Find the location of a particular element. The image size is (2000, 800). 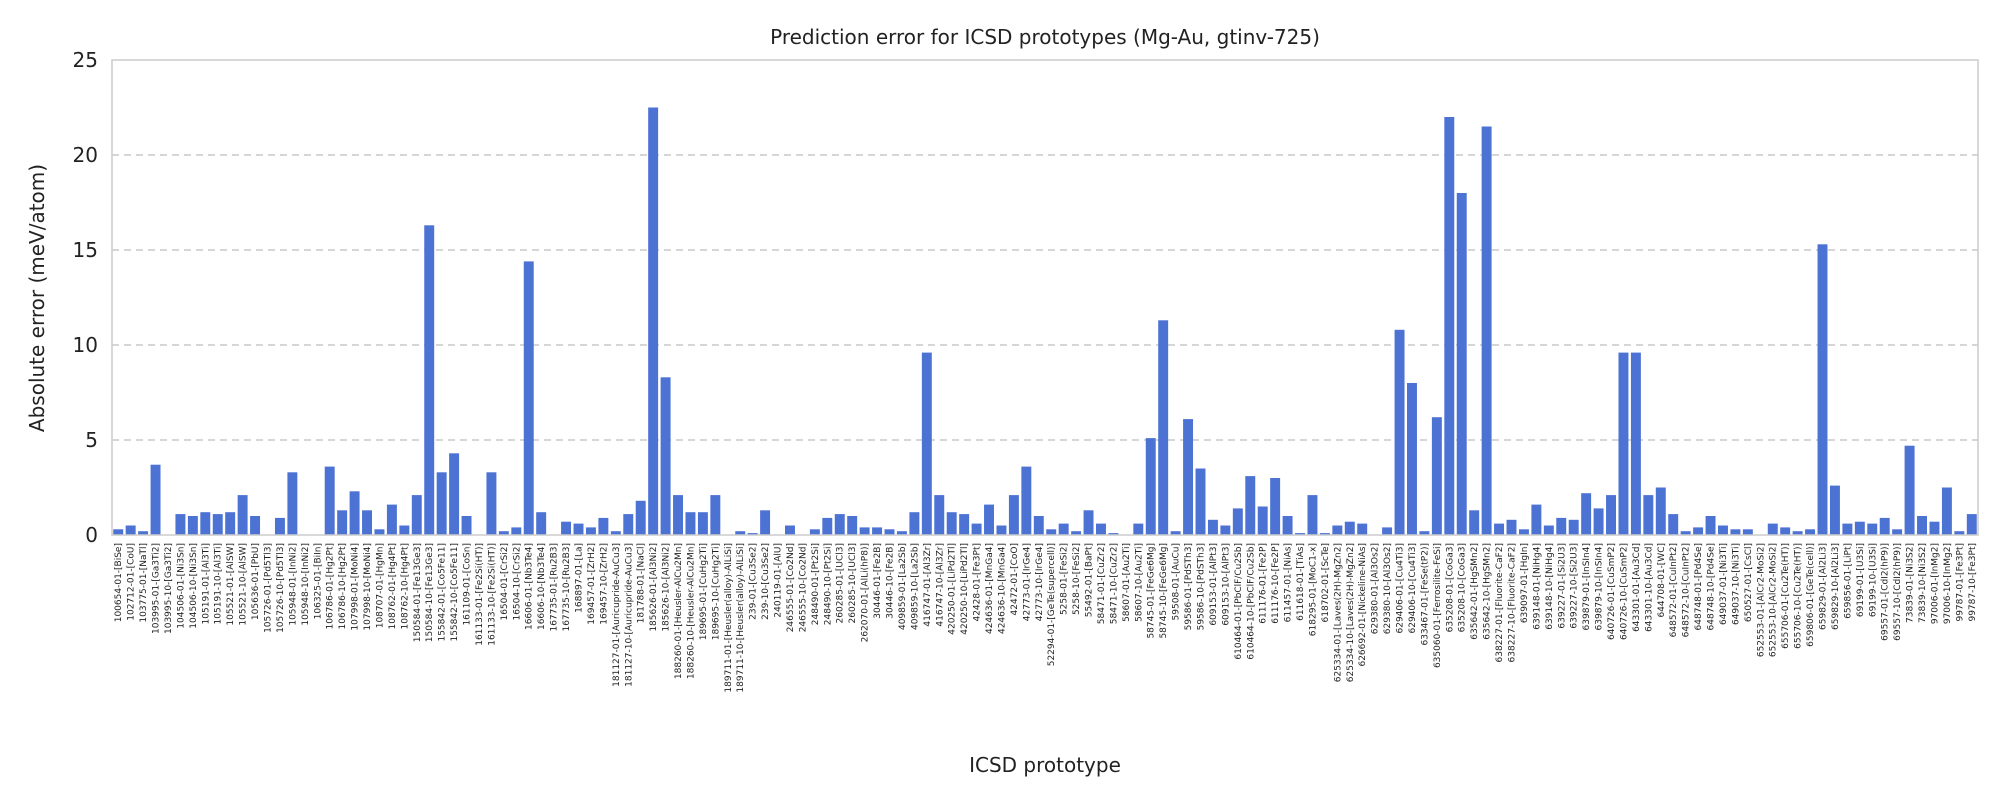

x-tick-label: 652553-01-[AlCr2-MoSi2] is located at coordinates (1761, 600).